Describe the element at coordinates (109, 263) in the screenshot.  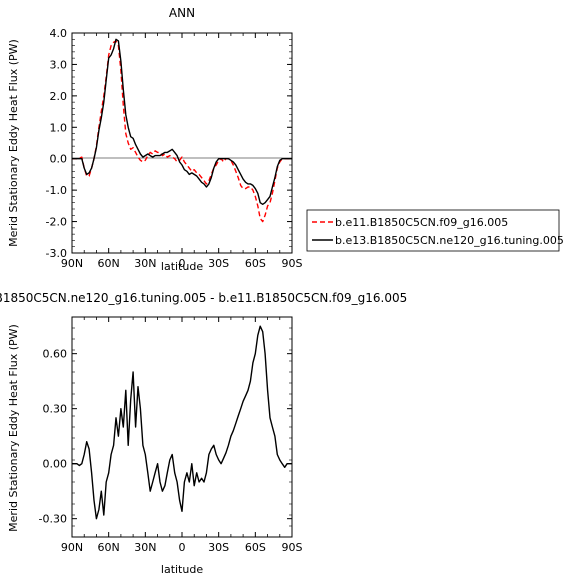
I see `top-x-tick-label: 60N` at that location.